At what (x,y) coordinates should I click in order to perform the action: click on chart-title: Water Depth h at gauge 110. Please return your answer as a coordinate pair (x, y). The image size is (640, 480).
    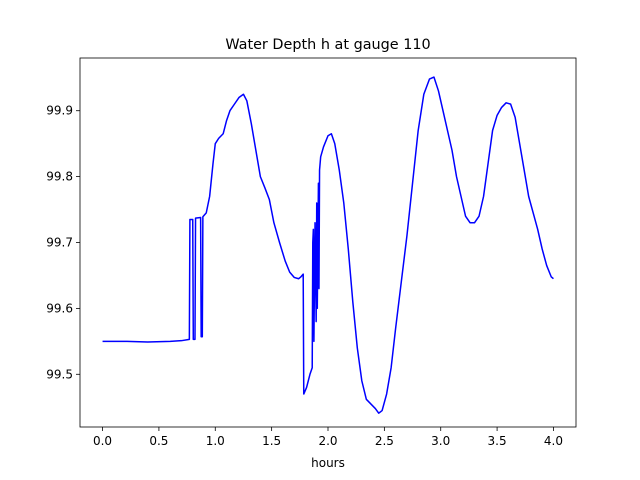
    Looking at the image, I should click on (327, 45).